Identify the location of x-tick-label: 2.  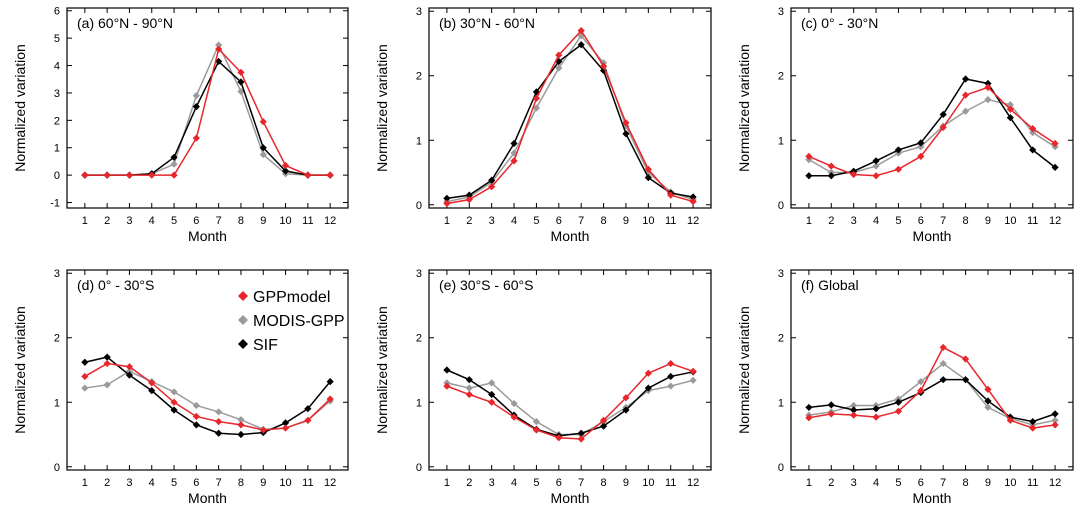
(469, 221).